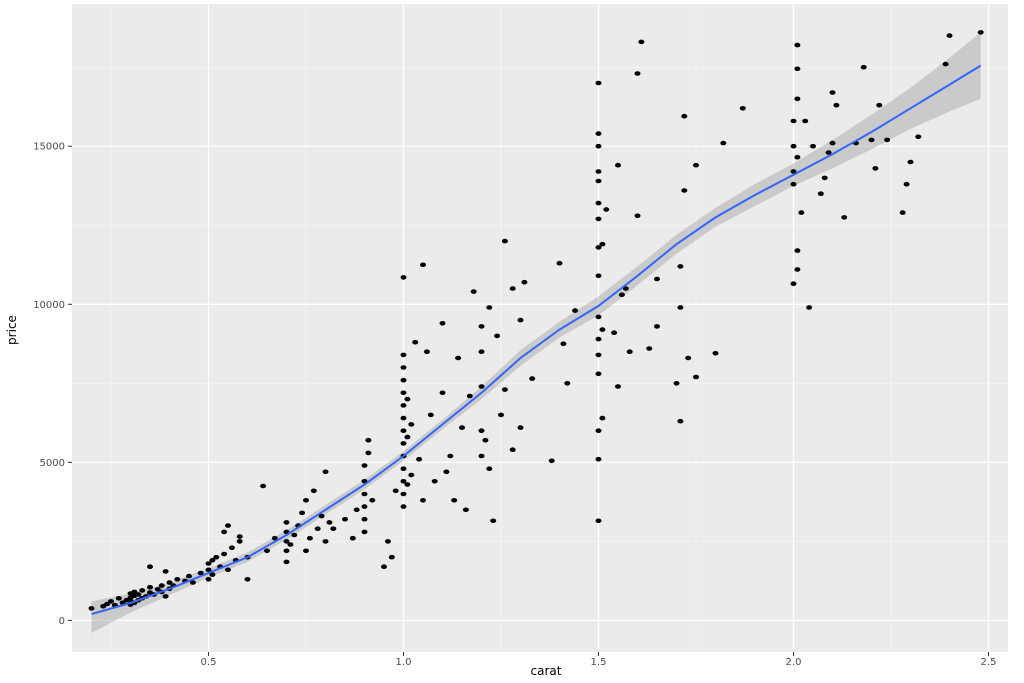 The height and width of the screenshot is (683, 1024). What do you see at coordinates (546, 671) in the screenshot?
I see `x-axis-title: carat` at bounding box center [546, 671].